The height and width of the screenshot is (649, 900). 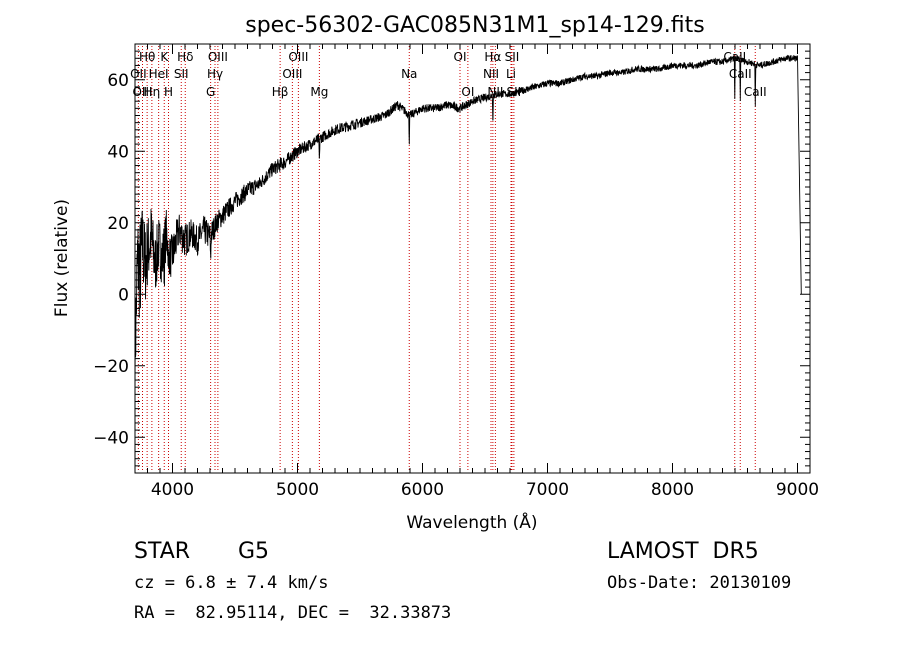 What do you see at coordinates (164, 57) in the screenshot?
I see `line-label: K` at bounding box center [164, 57].